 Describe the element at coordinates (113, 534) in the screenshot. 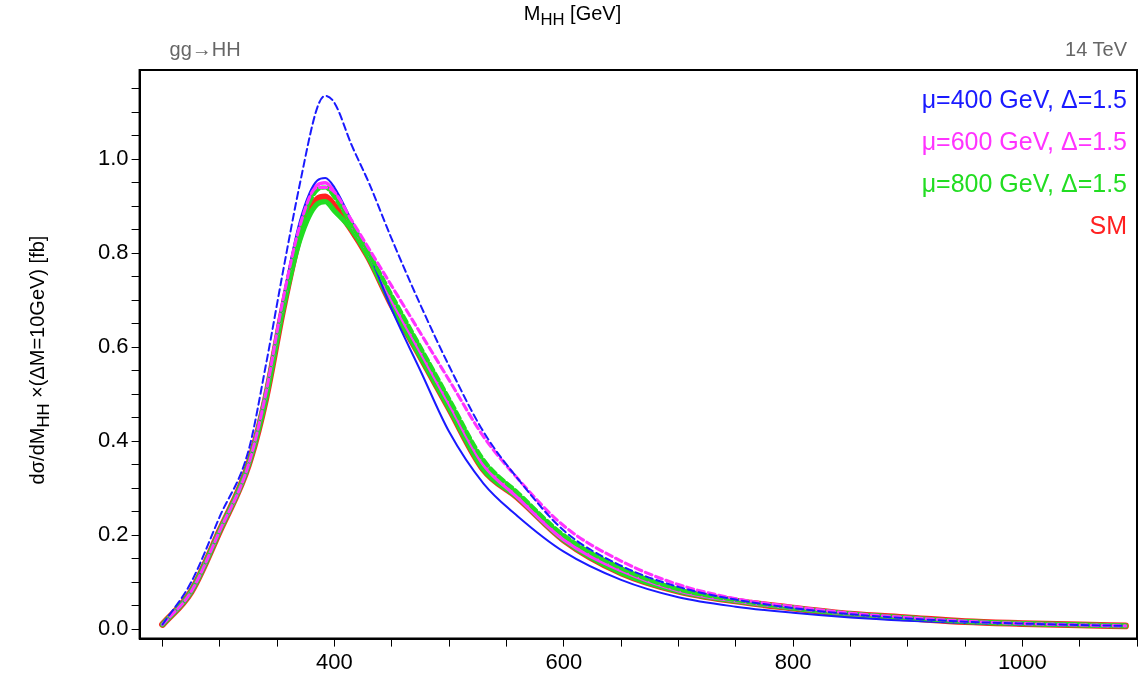

I see `y-tick-label: 0.2` at that location.